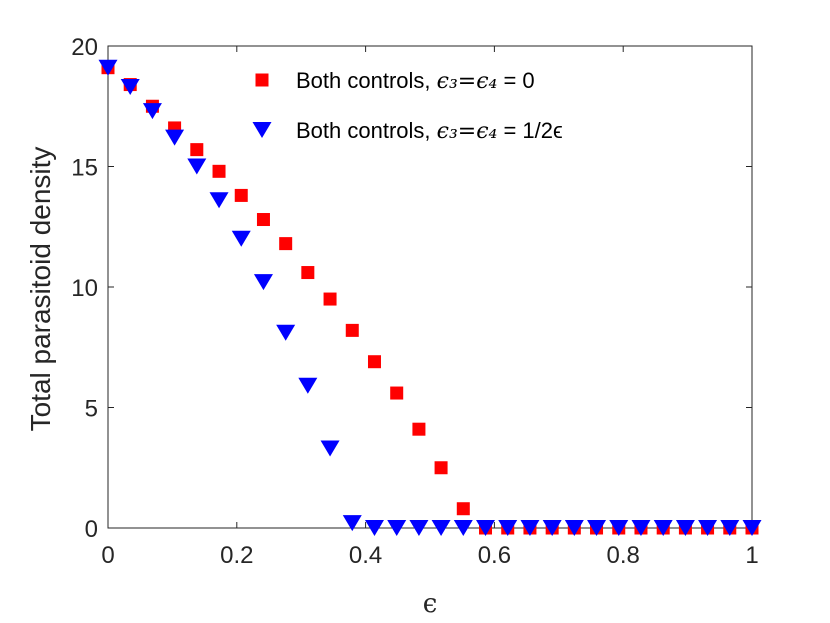  What do you see at coordinates (236, 555) in the screenshot?
I see `x-tick-label: 0.2` at bounding box center [236, 555].